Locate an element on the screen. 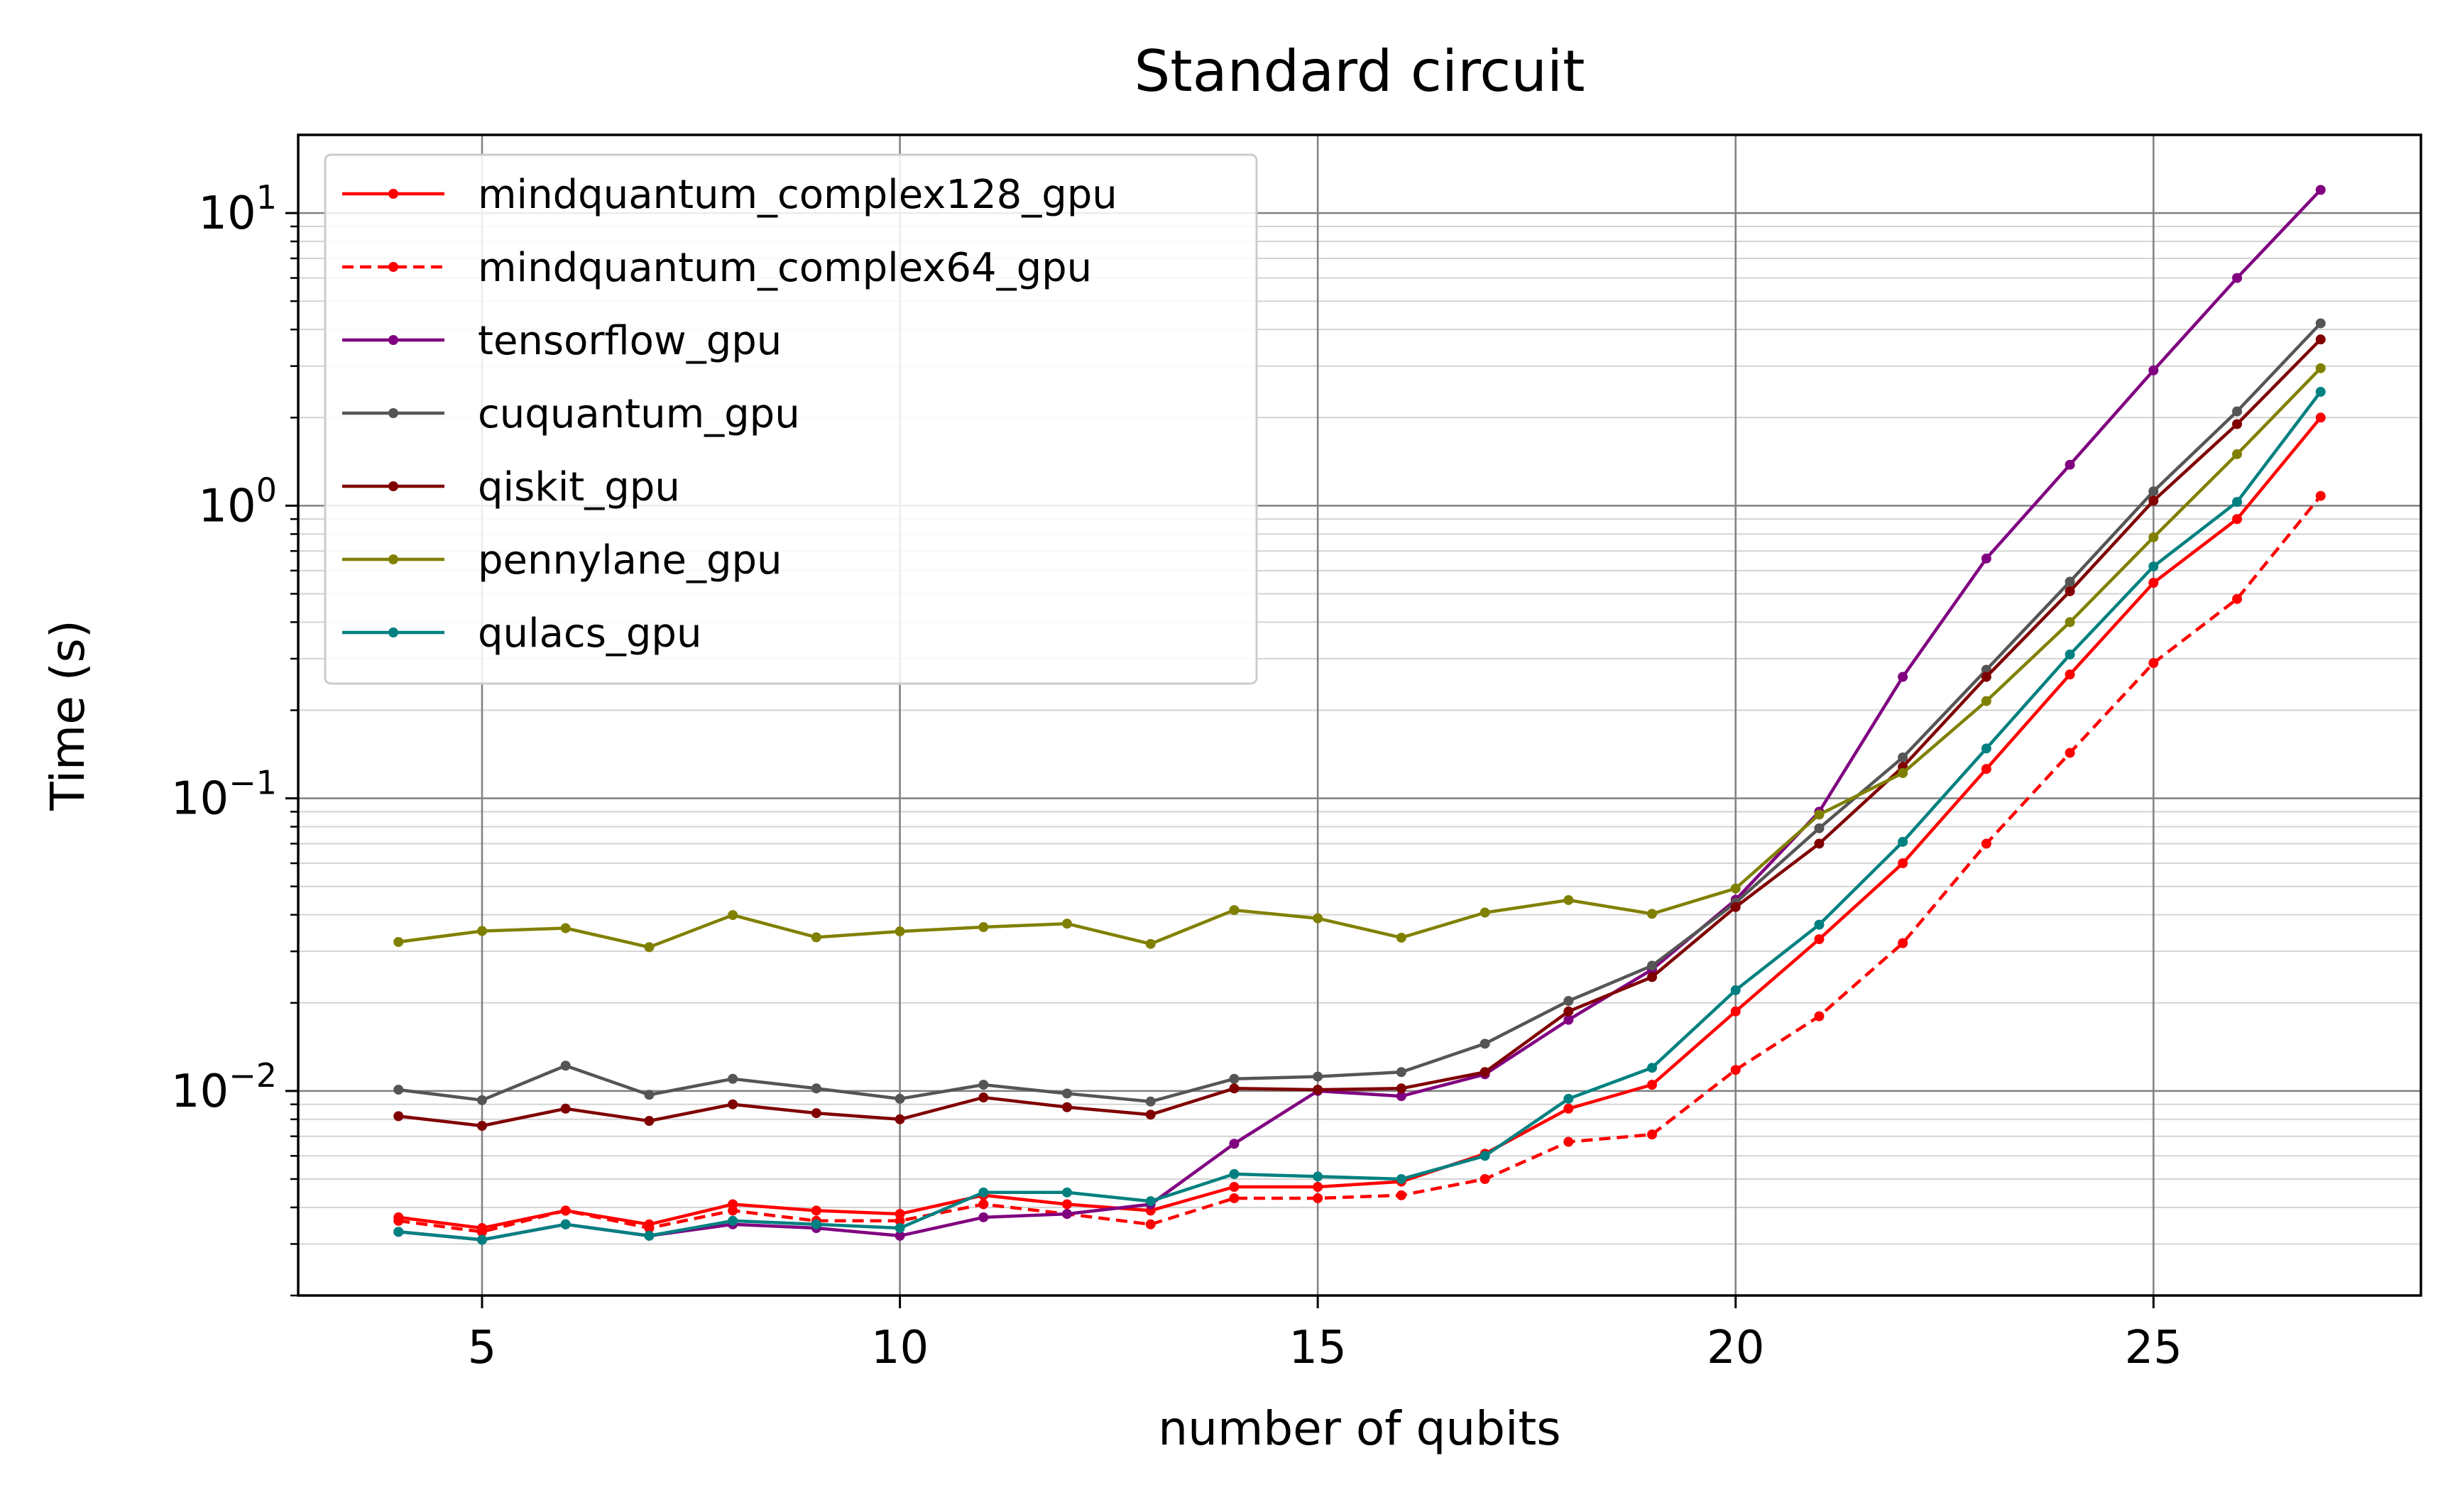 This screenshot has width=2455, height=1512. legend-item: cuquantum_gpu is located at coordinates (571, 414).